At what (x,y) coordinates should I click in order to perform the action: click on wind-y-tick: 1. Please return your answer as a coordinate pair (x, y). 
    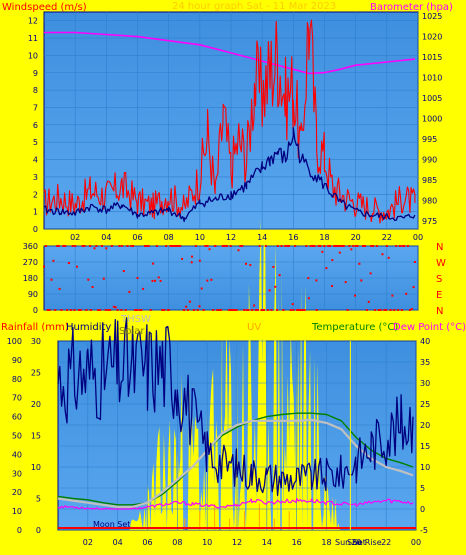
    Looking at the image, I should click on (35, 212).